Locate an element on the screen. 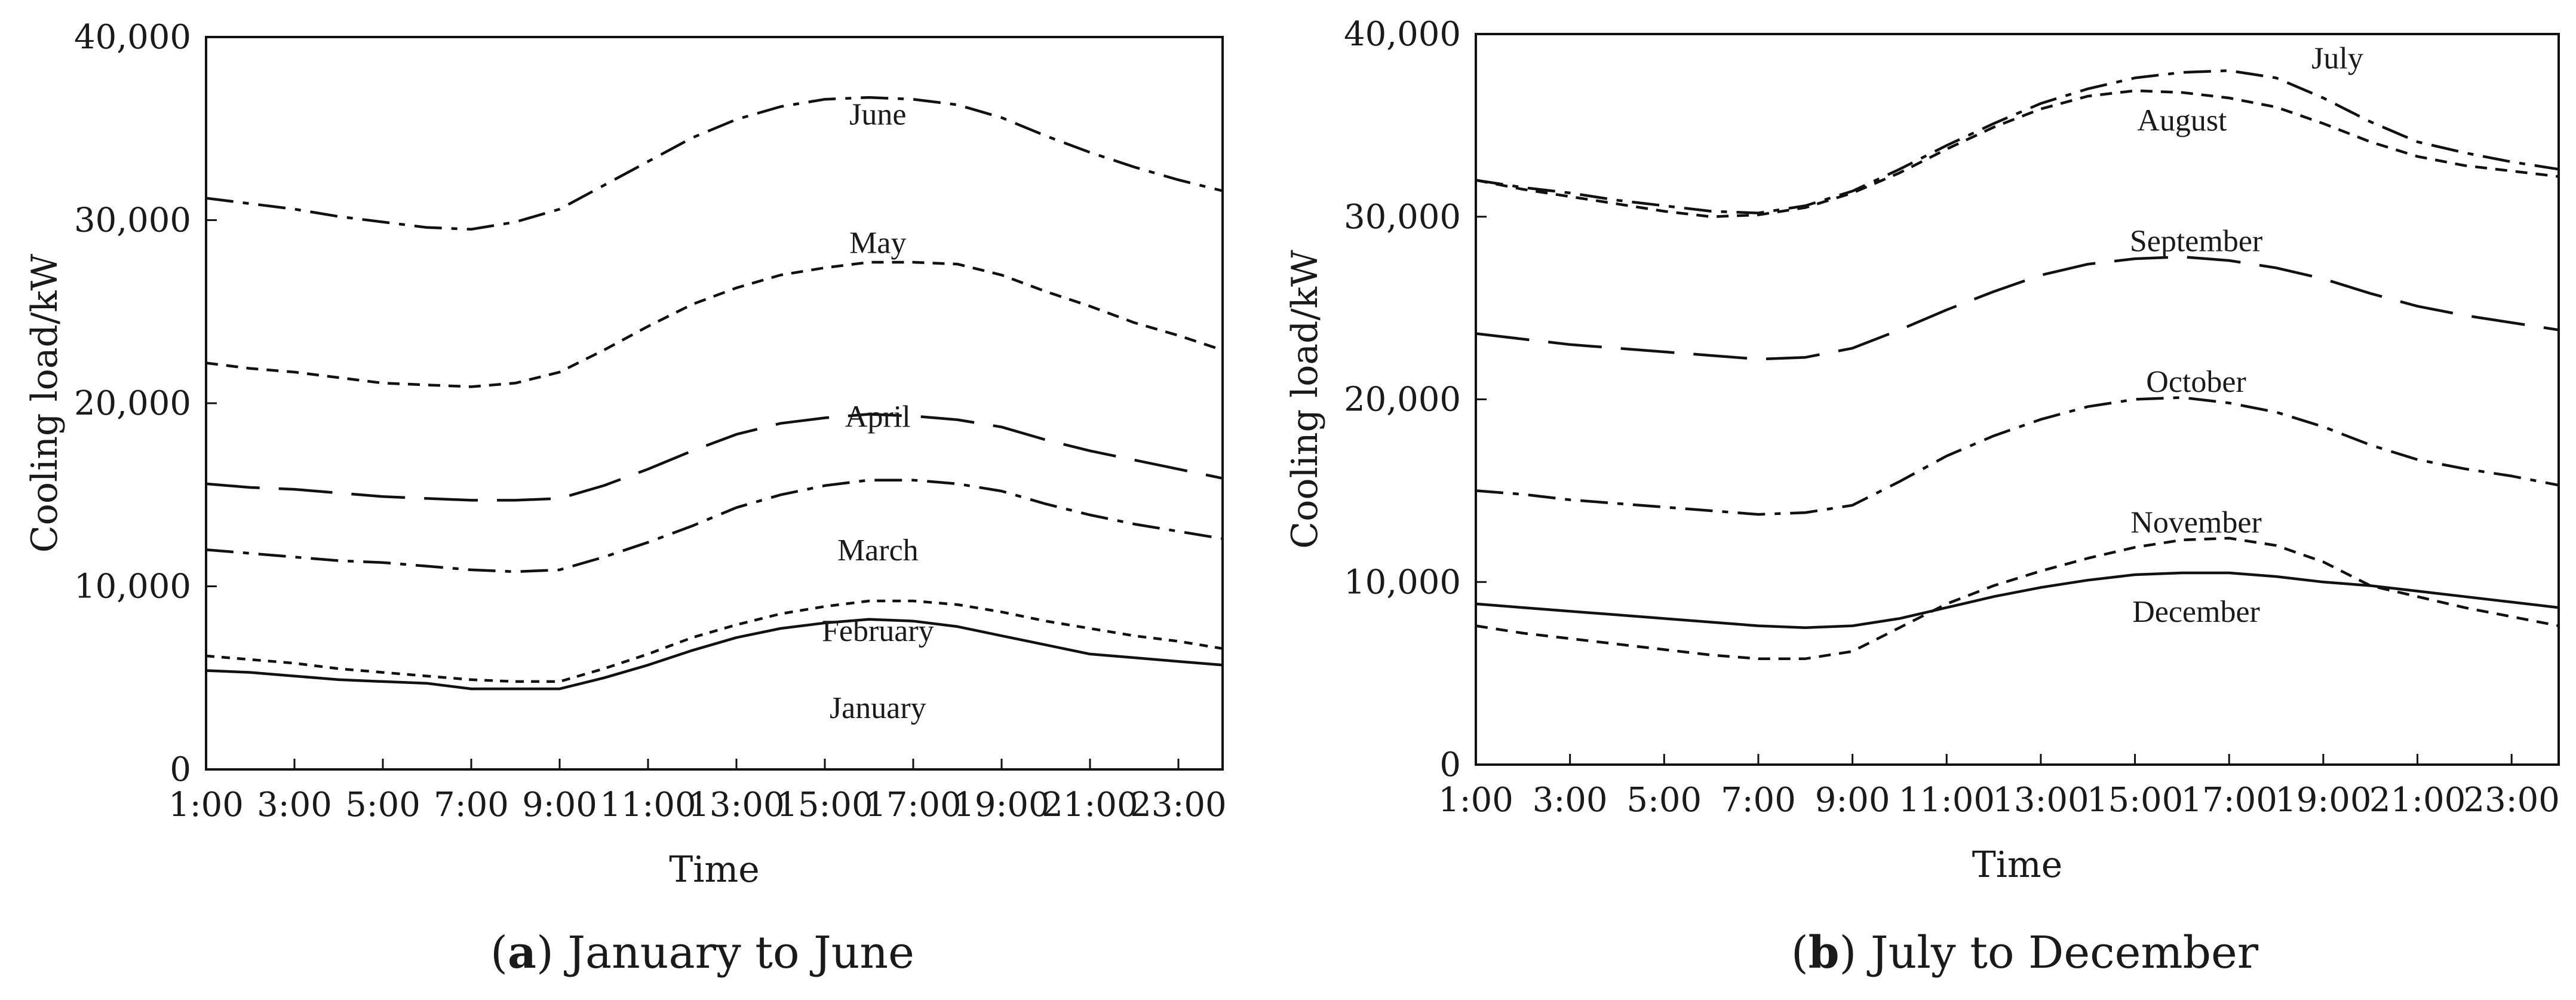  series-line-november is located at coordinates (2017, 598).